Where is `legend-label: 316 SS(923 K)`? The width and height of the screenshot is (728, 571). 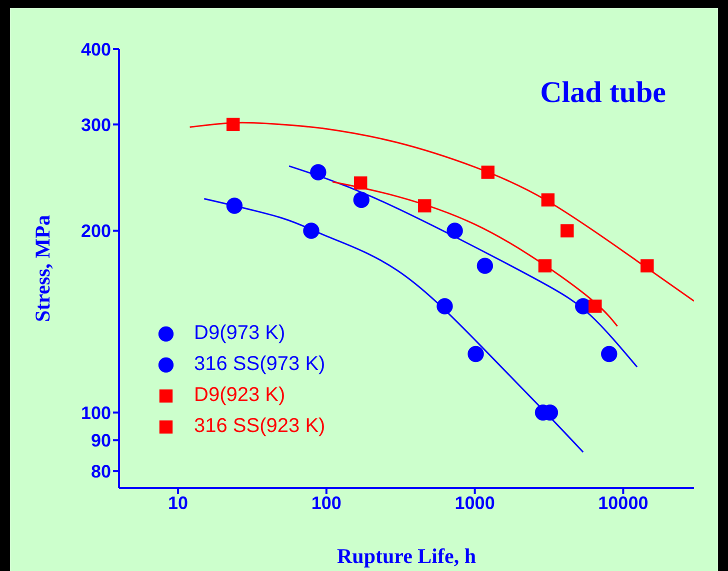
legend-label: 316 SS(923 K) is located at coordinates (260, 426).